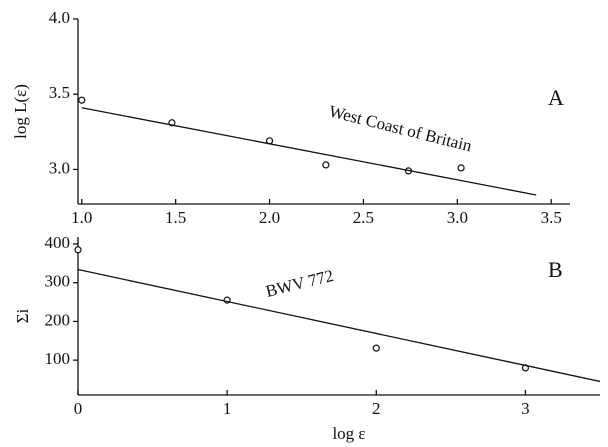  I want to click on x-tick-label: 3.0, so click(457, 217).